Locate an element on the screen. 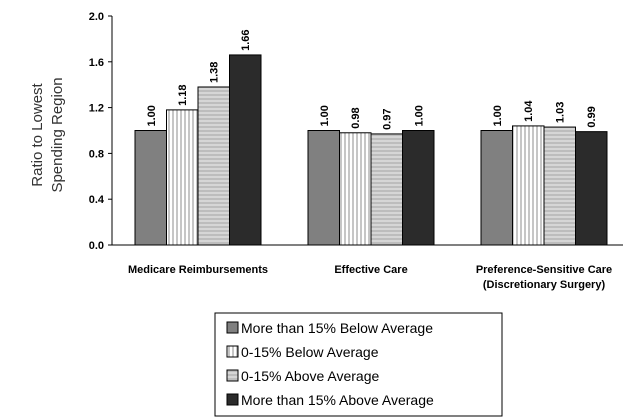 This screenshot has height=418, width=630. y-axis-title: Ratio to Lowest Spending Region is located at coordinates (47, 134).